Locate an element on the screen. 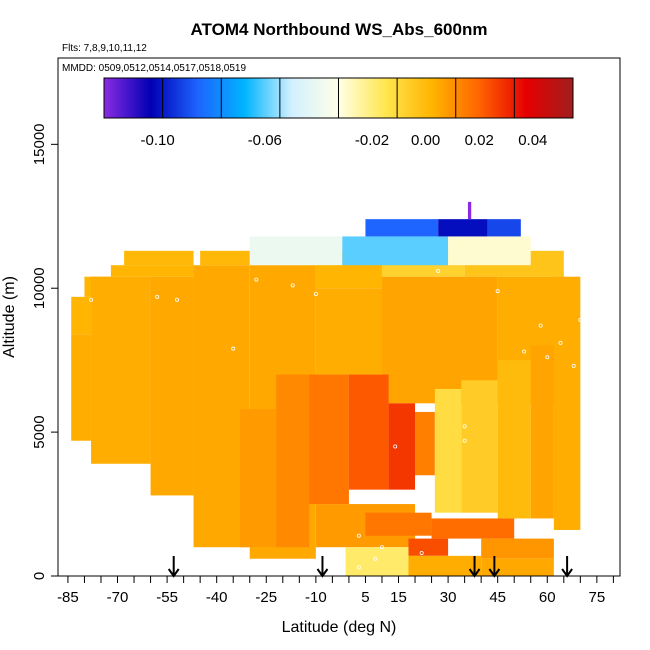  x-tick-label: -40 is located at coordinates (217, 597).